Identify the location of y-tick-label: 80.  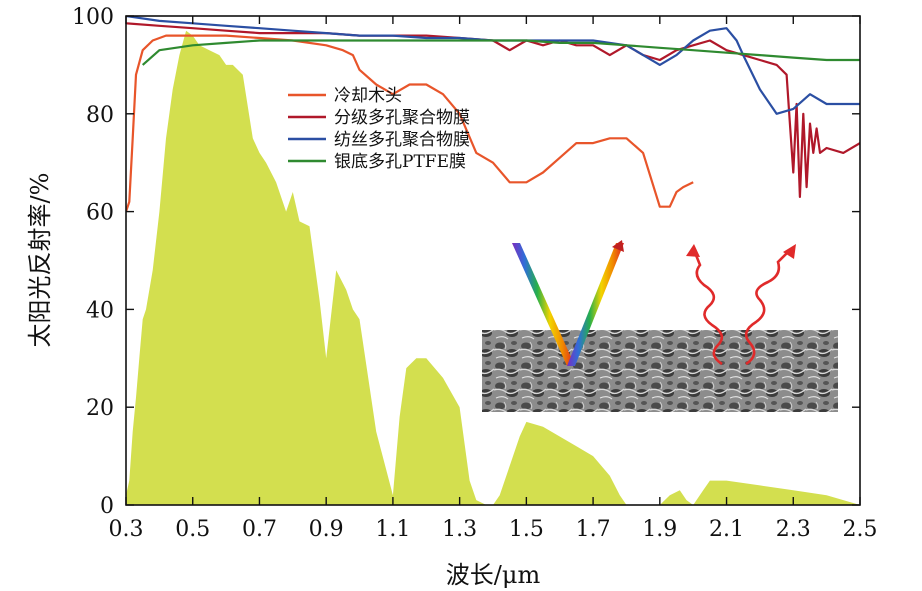
(100, 115).